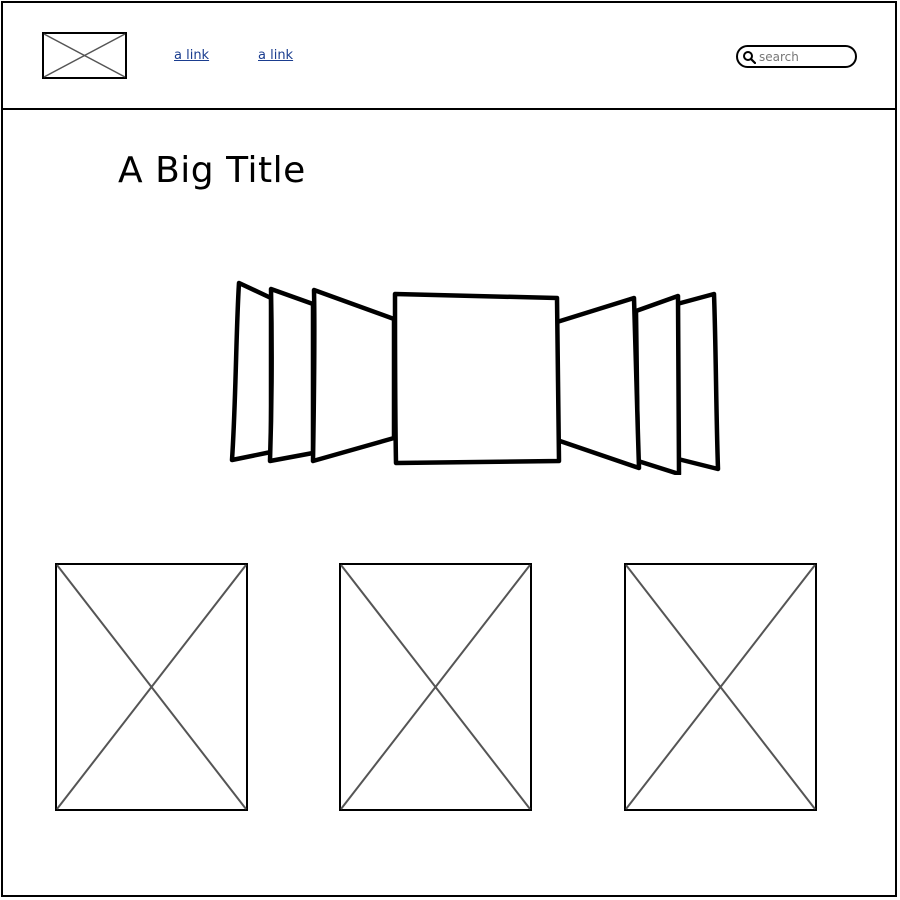  I want to click on cover-flow-carousel, so click(475, 375).